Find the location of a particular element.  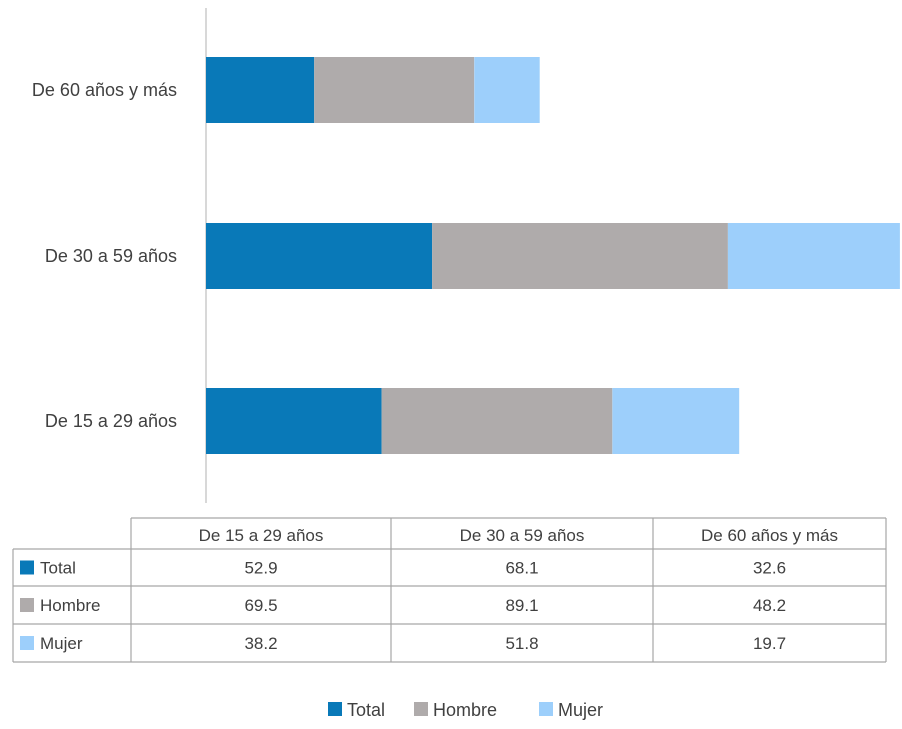

table-cell-mujer-de-60-anos-y-mas: 19.7 is located at coordinates (769, 643).